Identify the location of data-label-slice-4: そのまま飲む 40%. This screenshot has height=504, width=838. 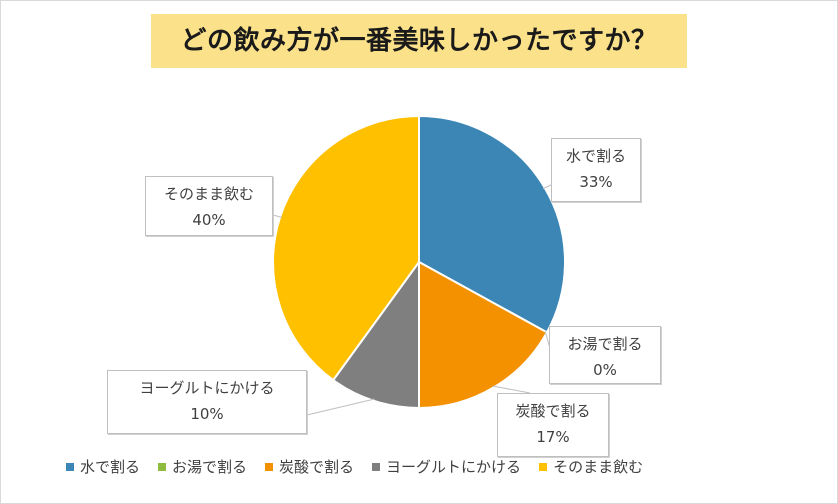
(209, 206).